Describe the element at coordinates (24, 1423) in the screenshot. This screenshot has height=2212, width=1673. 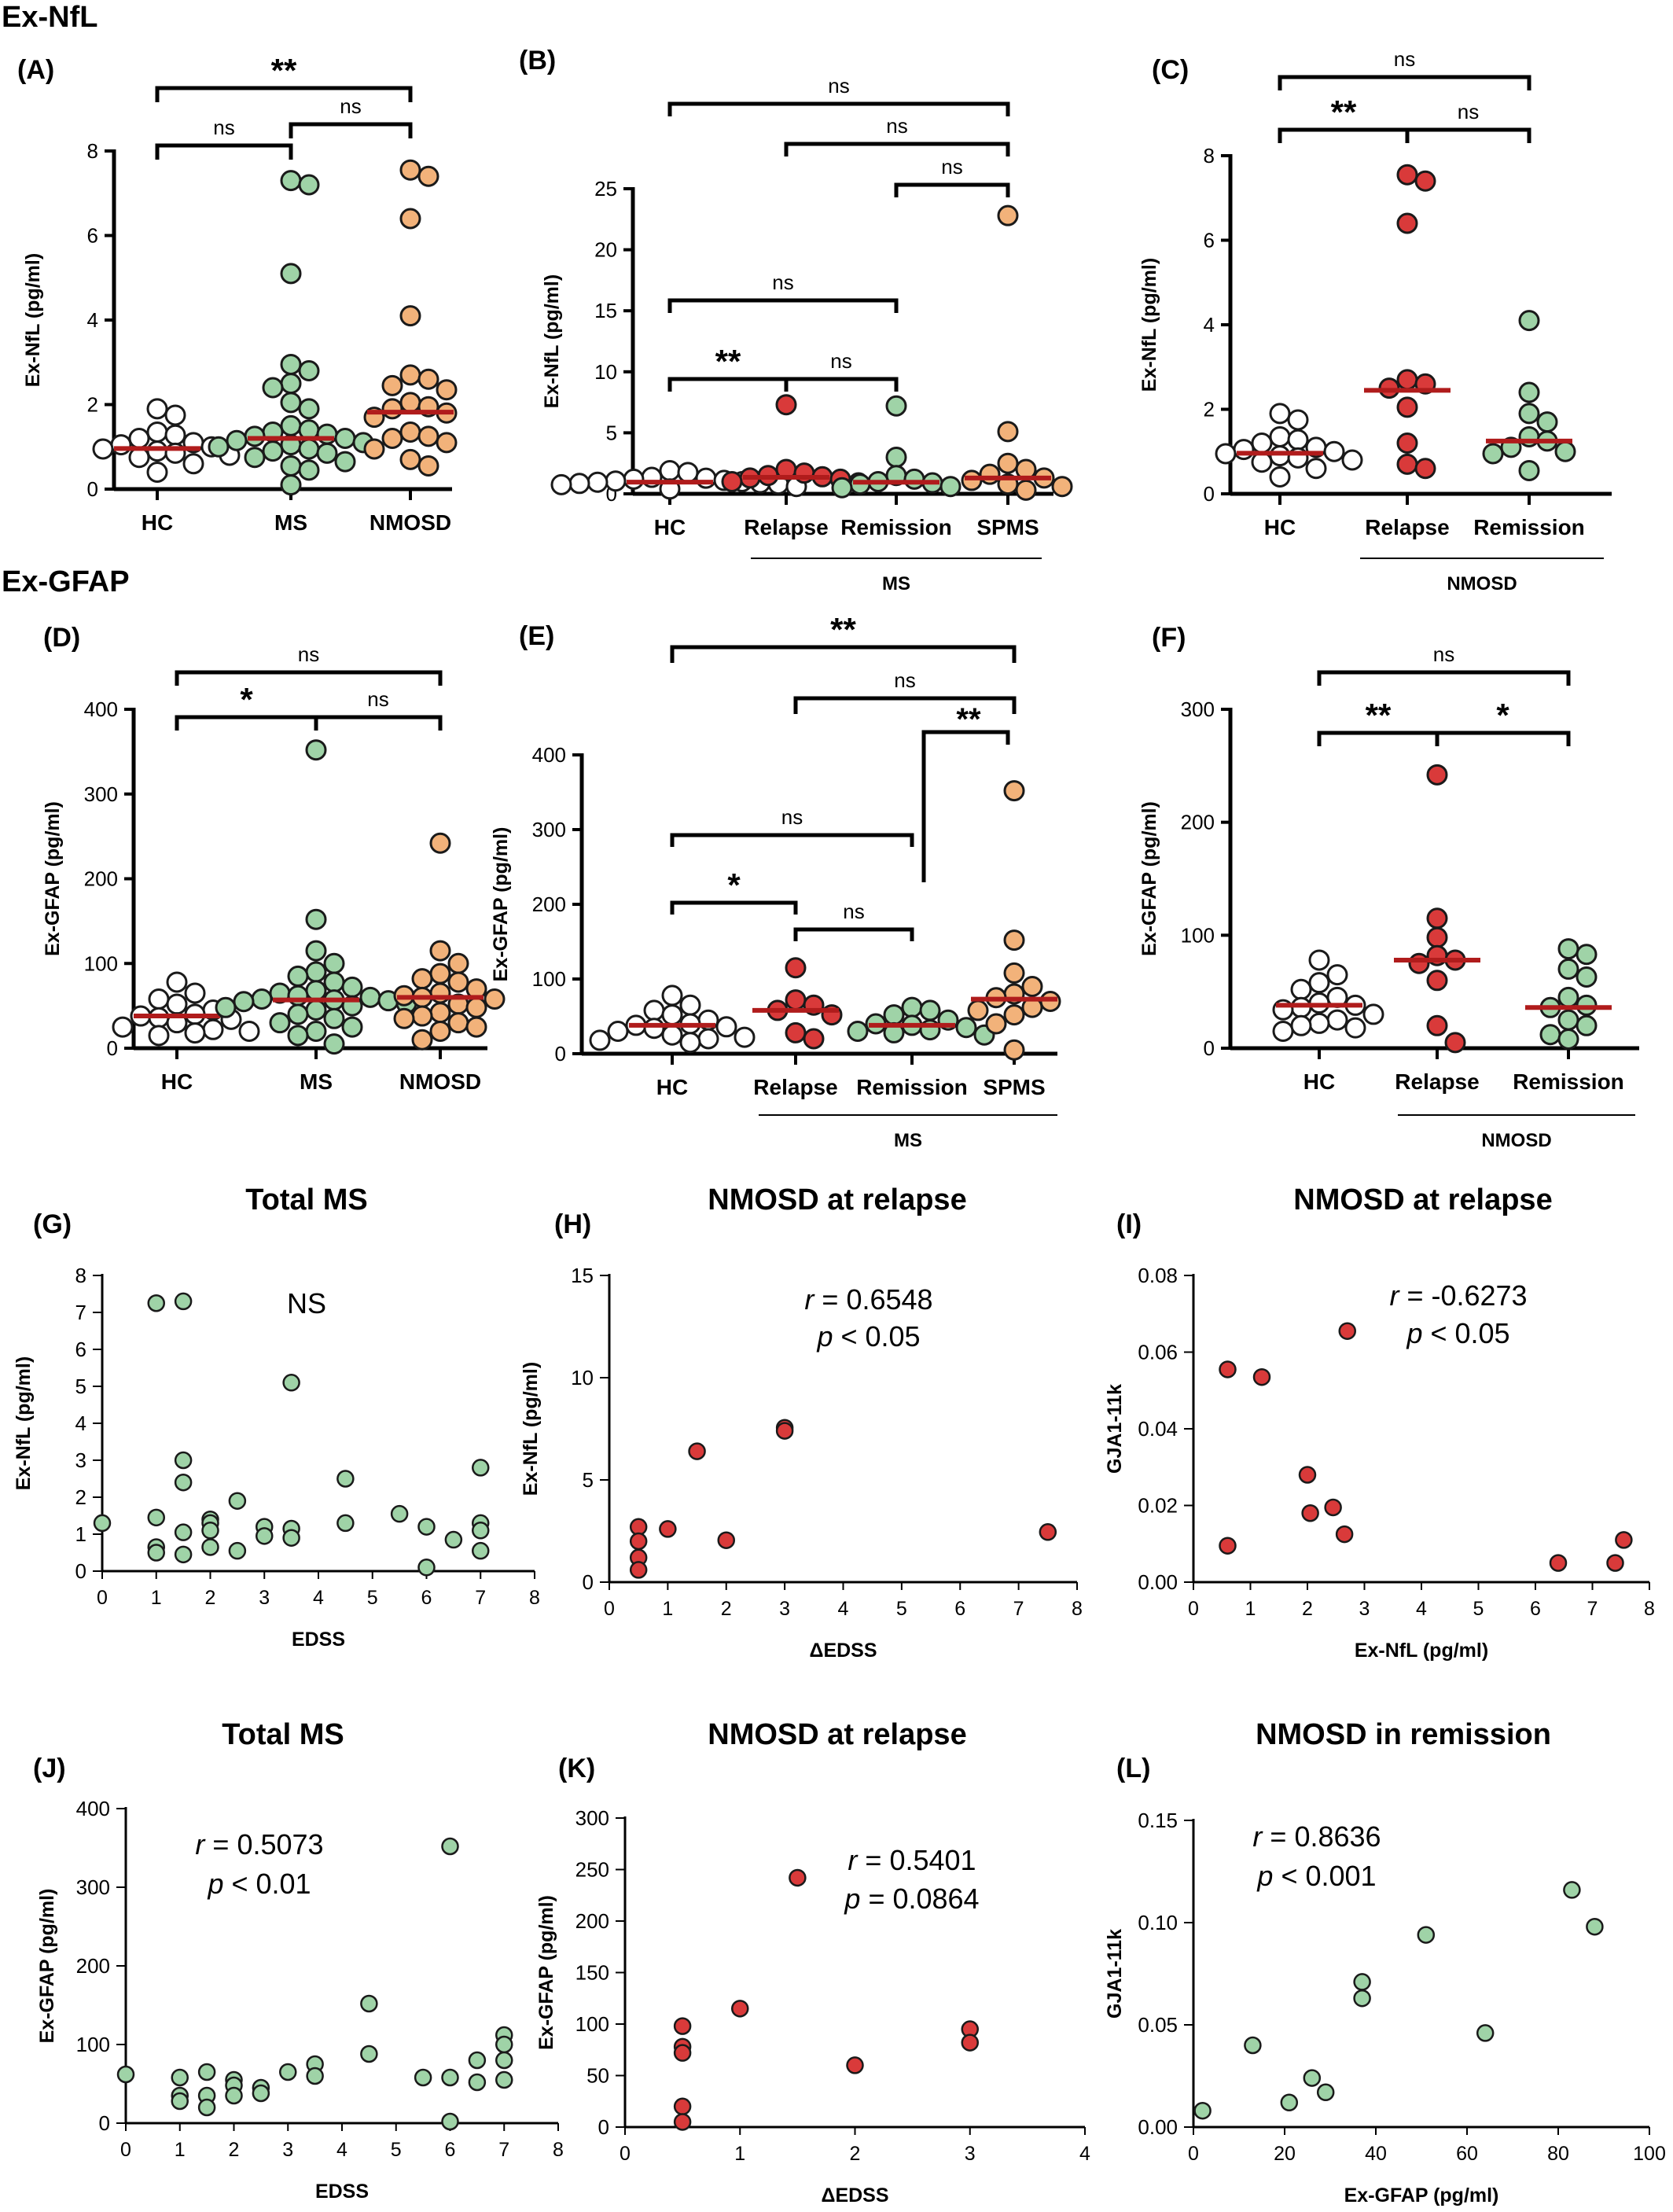
I see `y-axis-label: Ex-NfL (pg/ml)` at that location.